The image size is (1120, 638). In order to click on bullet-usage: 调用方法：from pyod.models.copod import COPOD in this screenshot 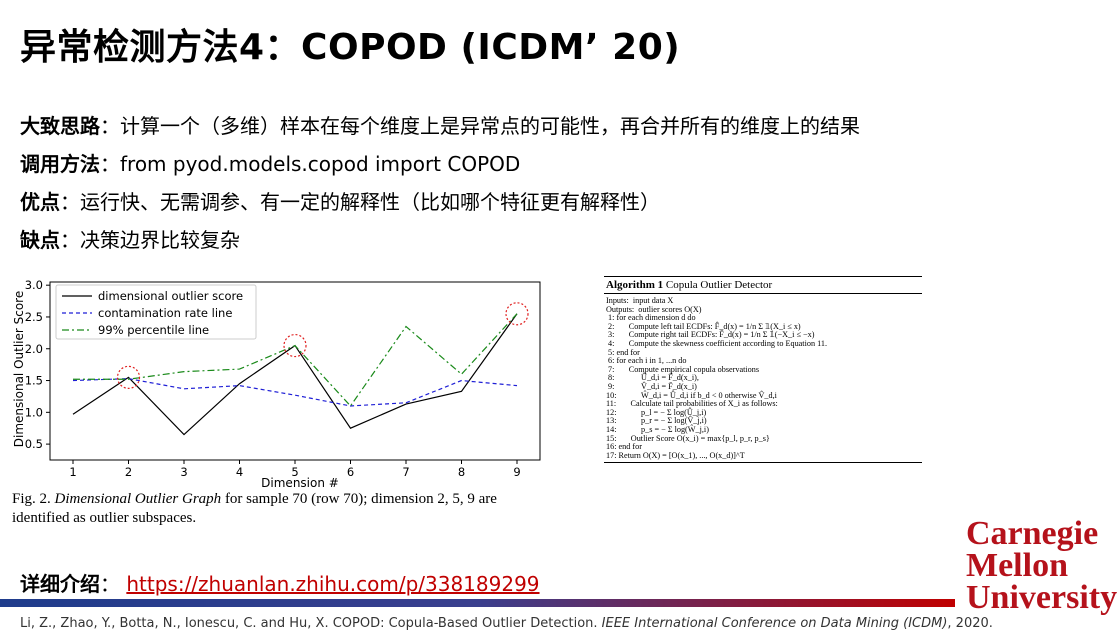, I will do `click(440, 173)`.